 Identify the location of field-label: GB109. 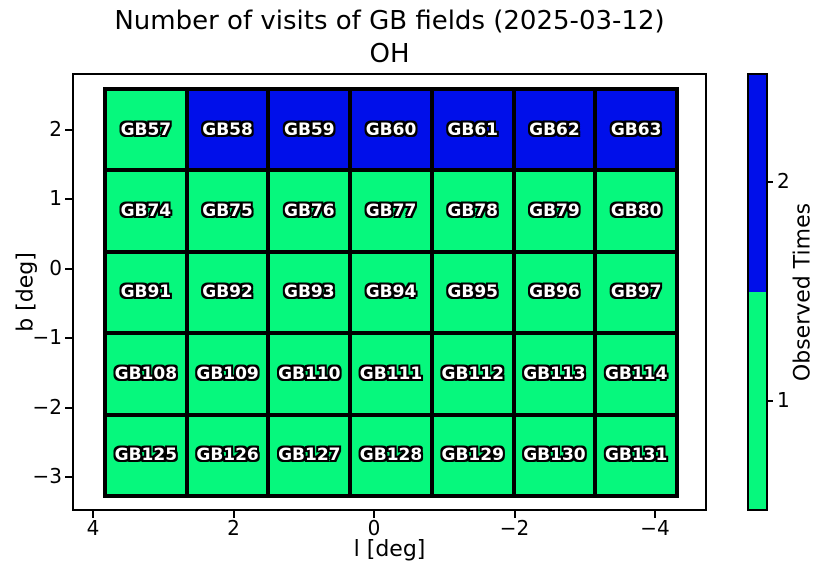
(227, 373).